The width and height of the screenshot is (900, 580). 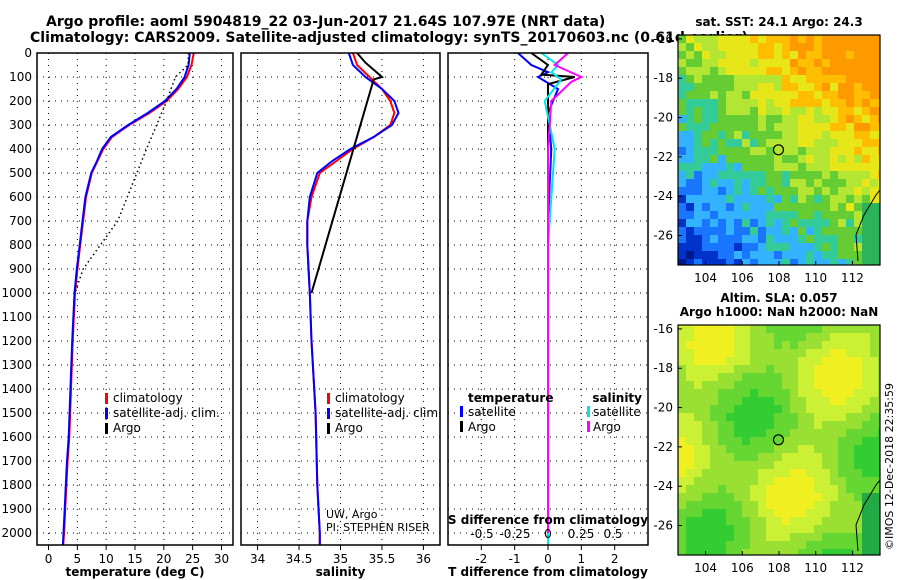 I want to click on x-tick-label: 34.5, so click(x=299, y=559).